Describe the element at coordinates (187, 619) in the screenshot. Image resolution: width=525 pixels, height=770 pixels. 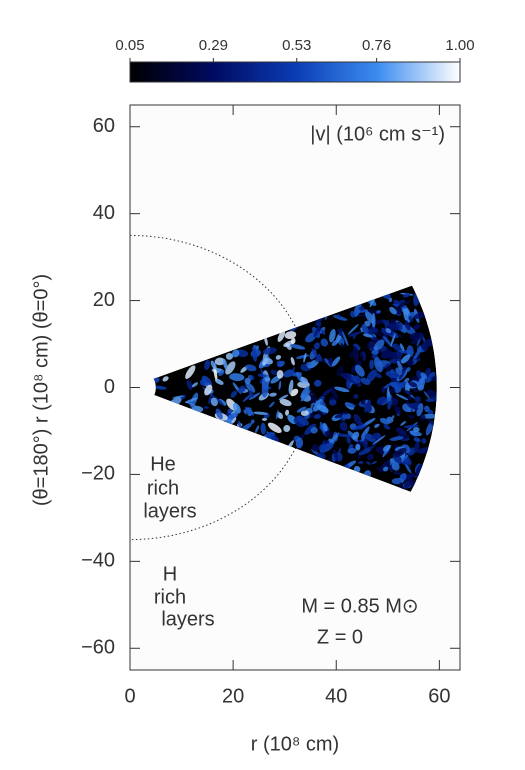
I see `annotation: layers` at that location.